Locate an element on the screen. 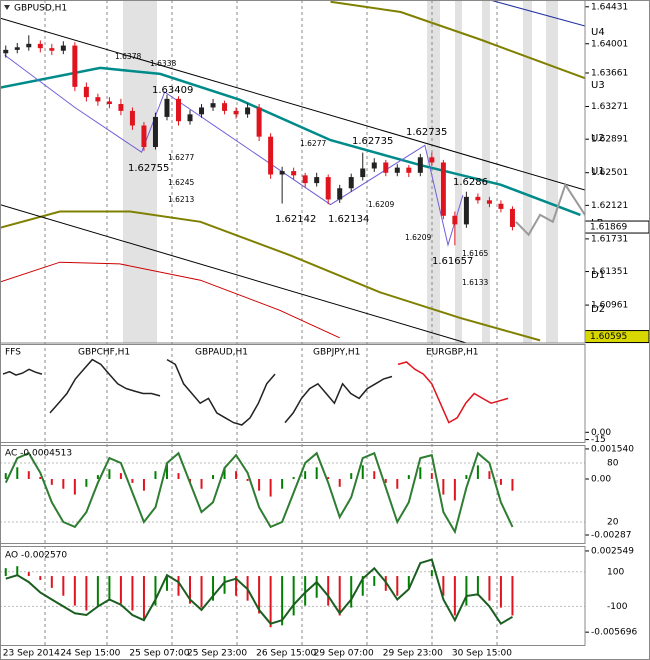  price-annotation: 1.62142 is located at coordinates (295, 219).